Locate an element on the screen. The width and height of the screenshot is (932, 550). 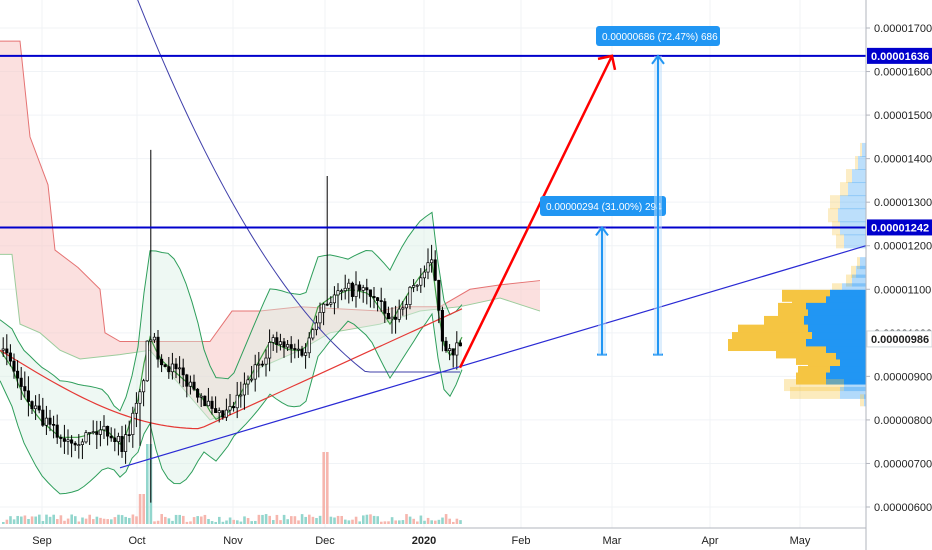
price-tick-label: 0.00001700 is located at coordinates (903, 29).